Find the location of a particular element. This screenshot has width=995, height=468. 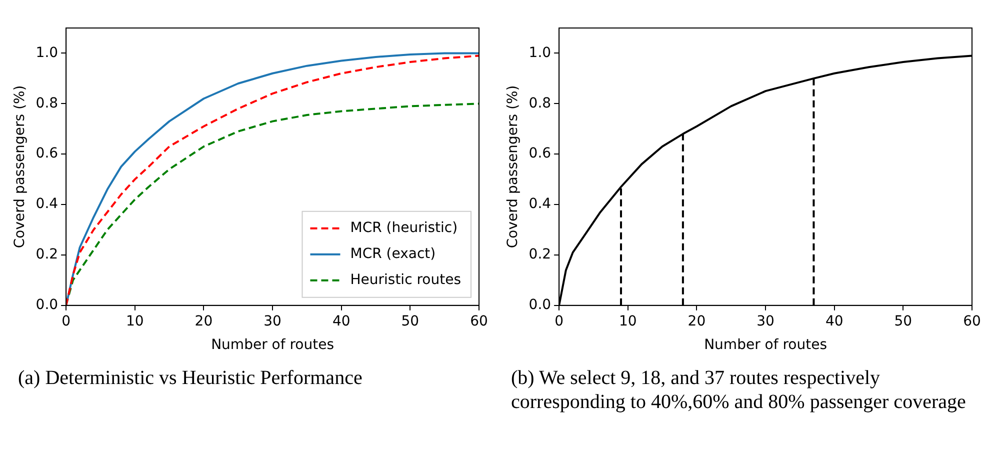

legend-label: Heuristic routes is located at coordinates (406, 280).